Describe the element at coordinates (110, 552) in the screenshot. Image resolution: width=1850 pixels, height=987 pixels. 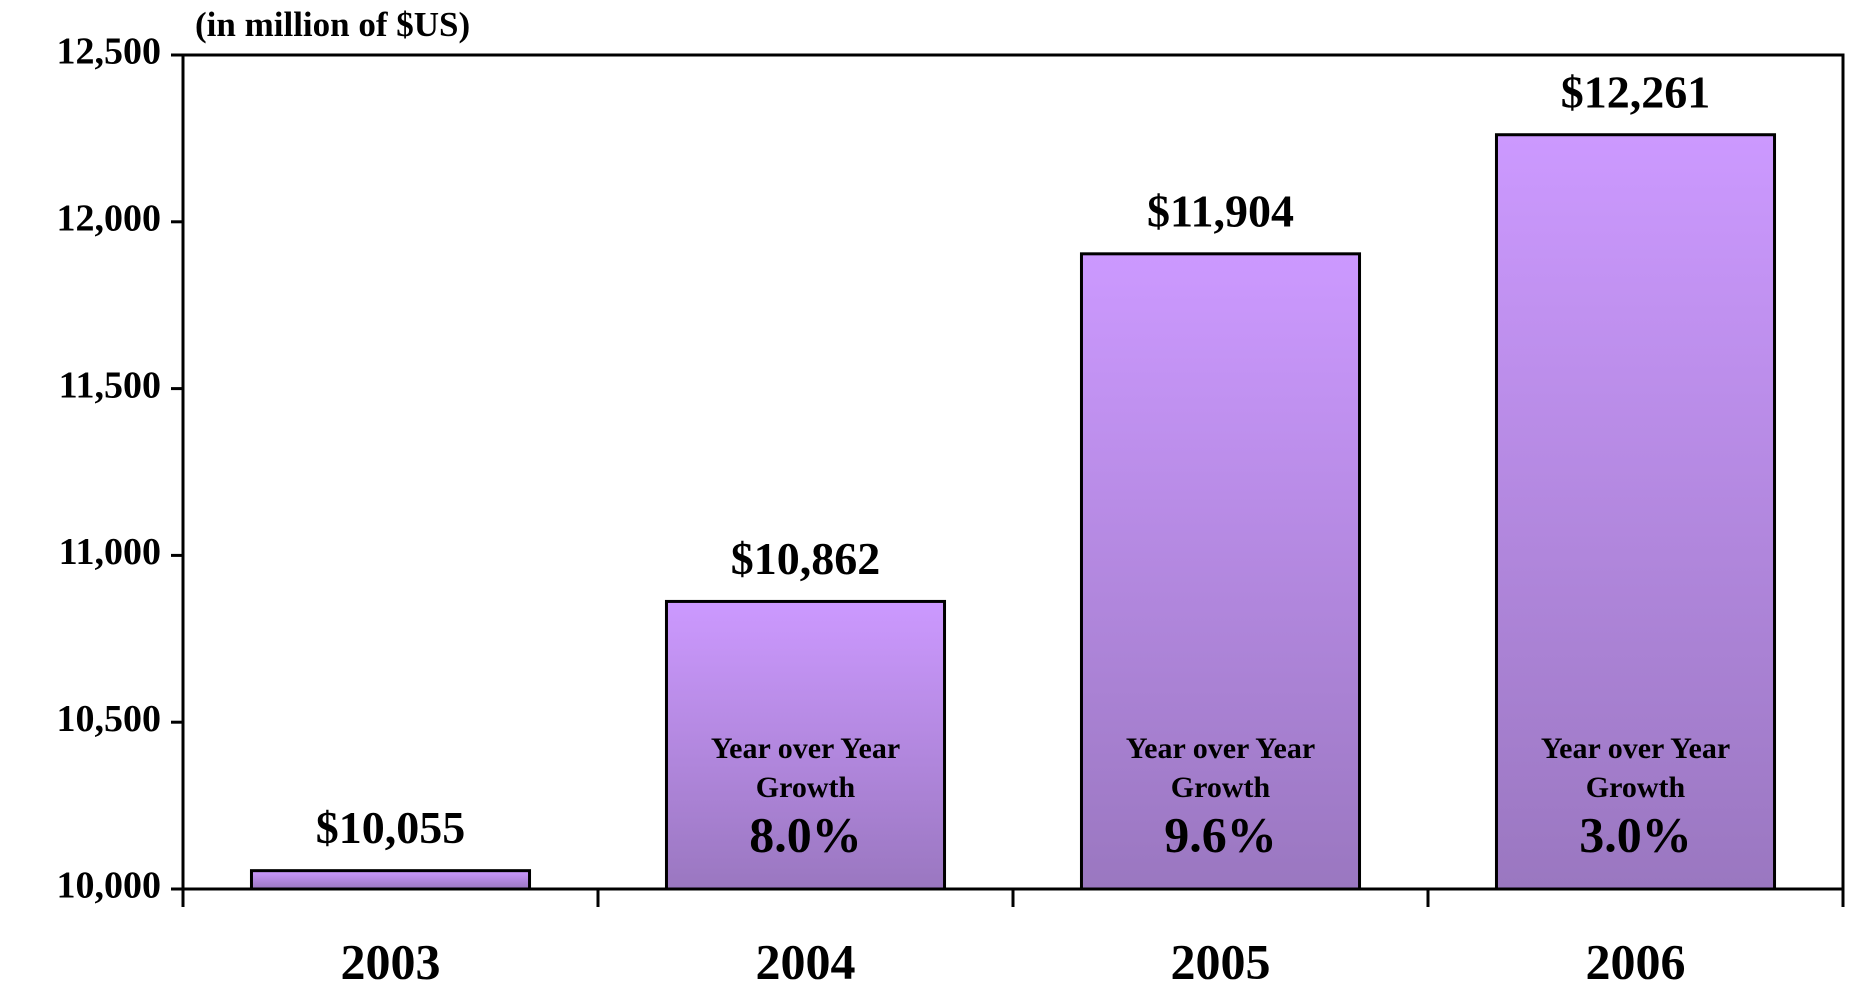
I see `y-tick-label: 11,000` at that location.